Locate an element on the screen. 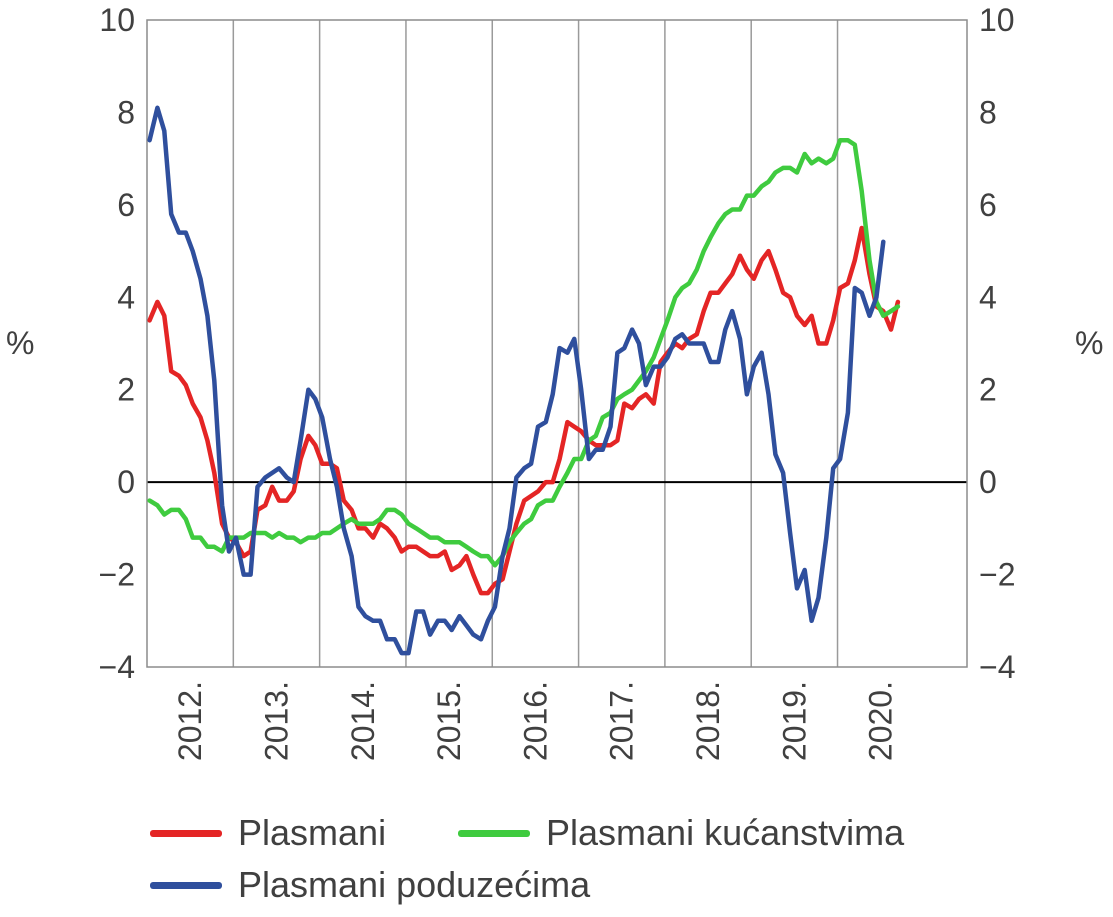  y-axis-right-unit: % is located at coordinates (1089, 343).